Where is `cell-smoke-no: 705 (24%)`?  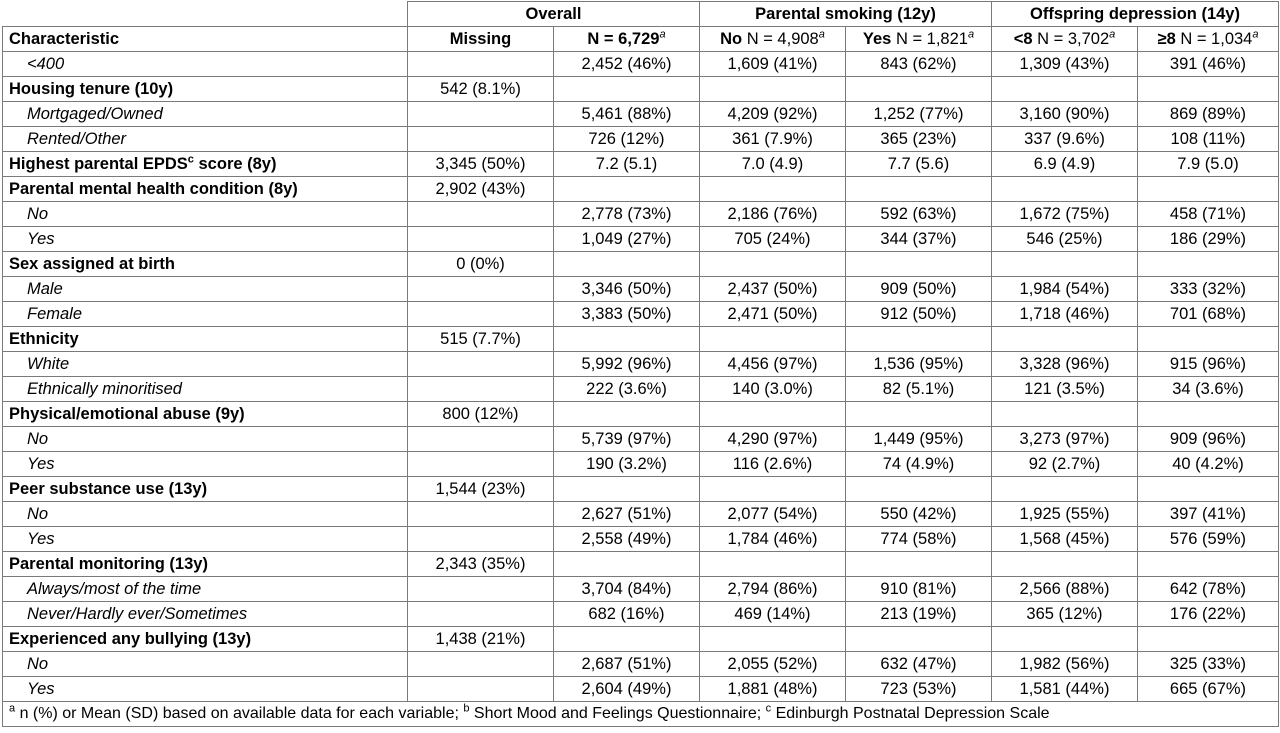
cell-smoke-no: 705 (24%) is located at coordinates (772, 239).